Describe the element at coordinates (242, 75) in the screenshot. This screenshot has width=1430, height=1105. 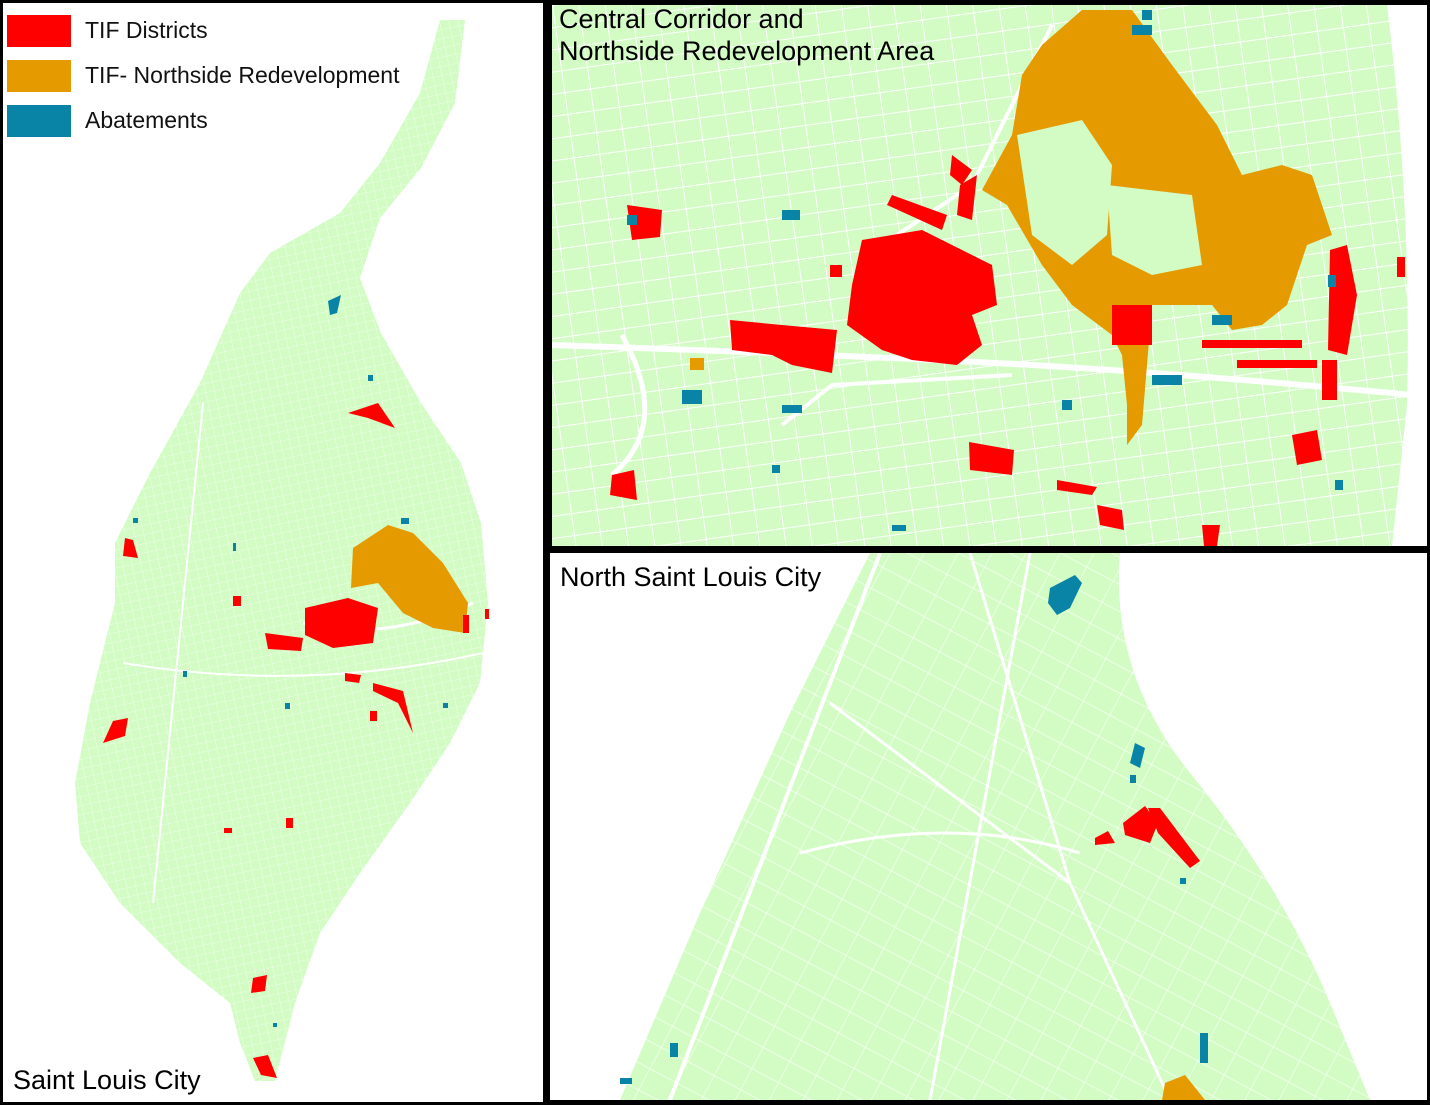
I see `legend-label: TIF- Northside Redevelopment` at that location.